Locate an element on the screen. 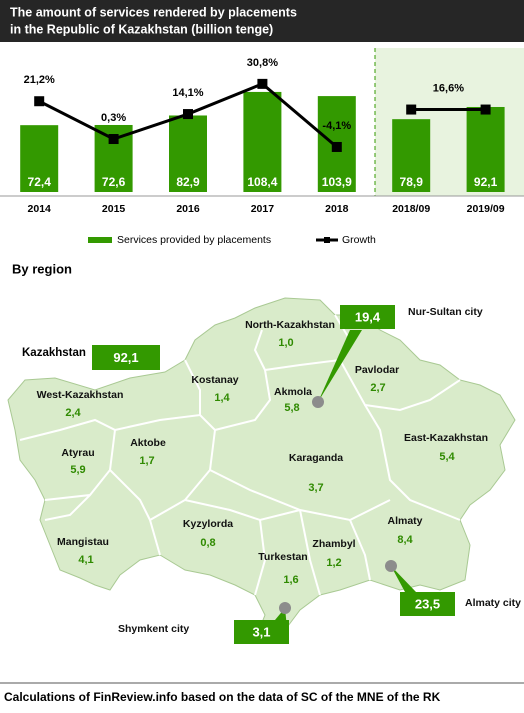  region-value: 4,1 is located at coordinates (85, 560).